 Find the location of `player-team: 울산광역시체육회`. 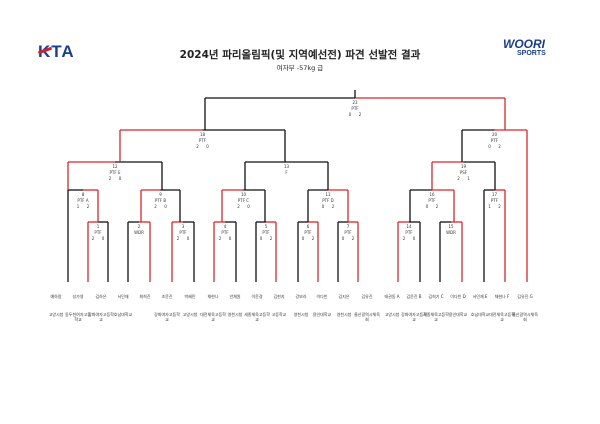

player-team: 울산광역시체육회 is located at coordinates (525, 317).